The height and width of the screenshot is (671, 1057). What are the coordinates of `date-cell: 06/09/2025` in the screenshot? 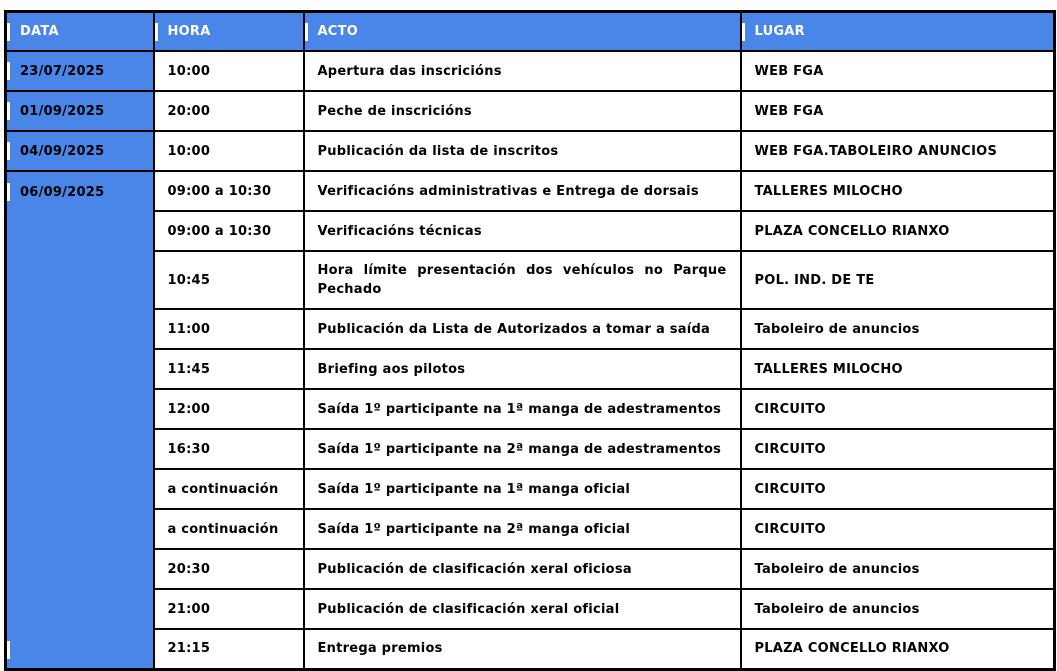 It's located at (79, 420).